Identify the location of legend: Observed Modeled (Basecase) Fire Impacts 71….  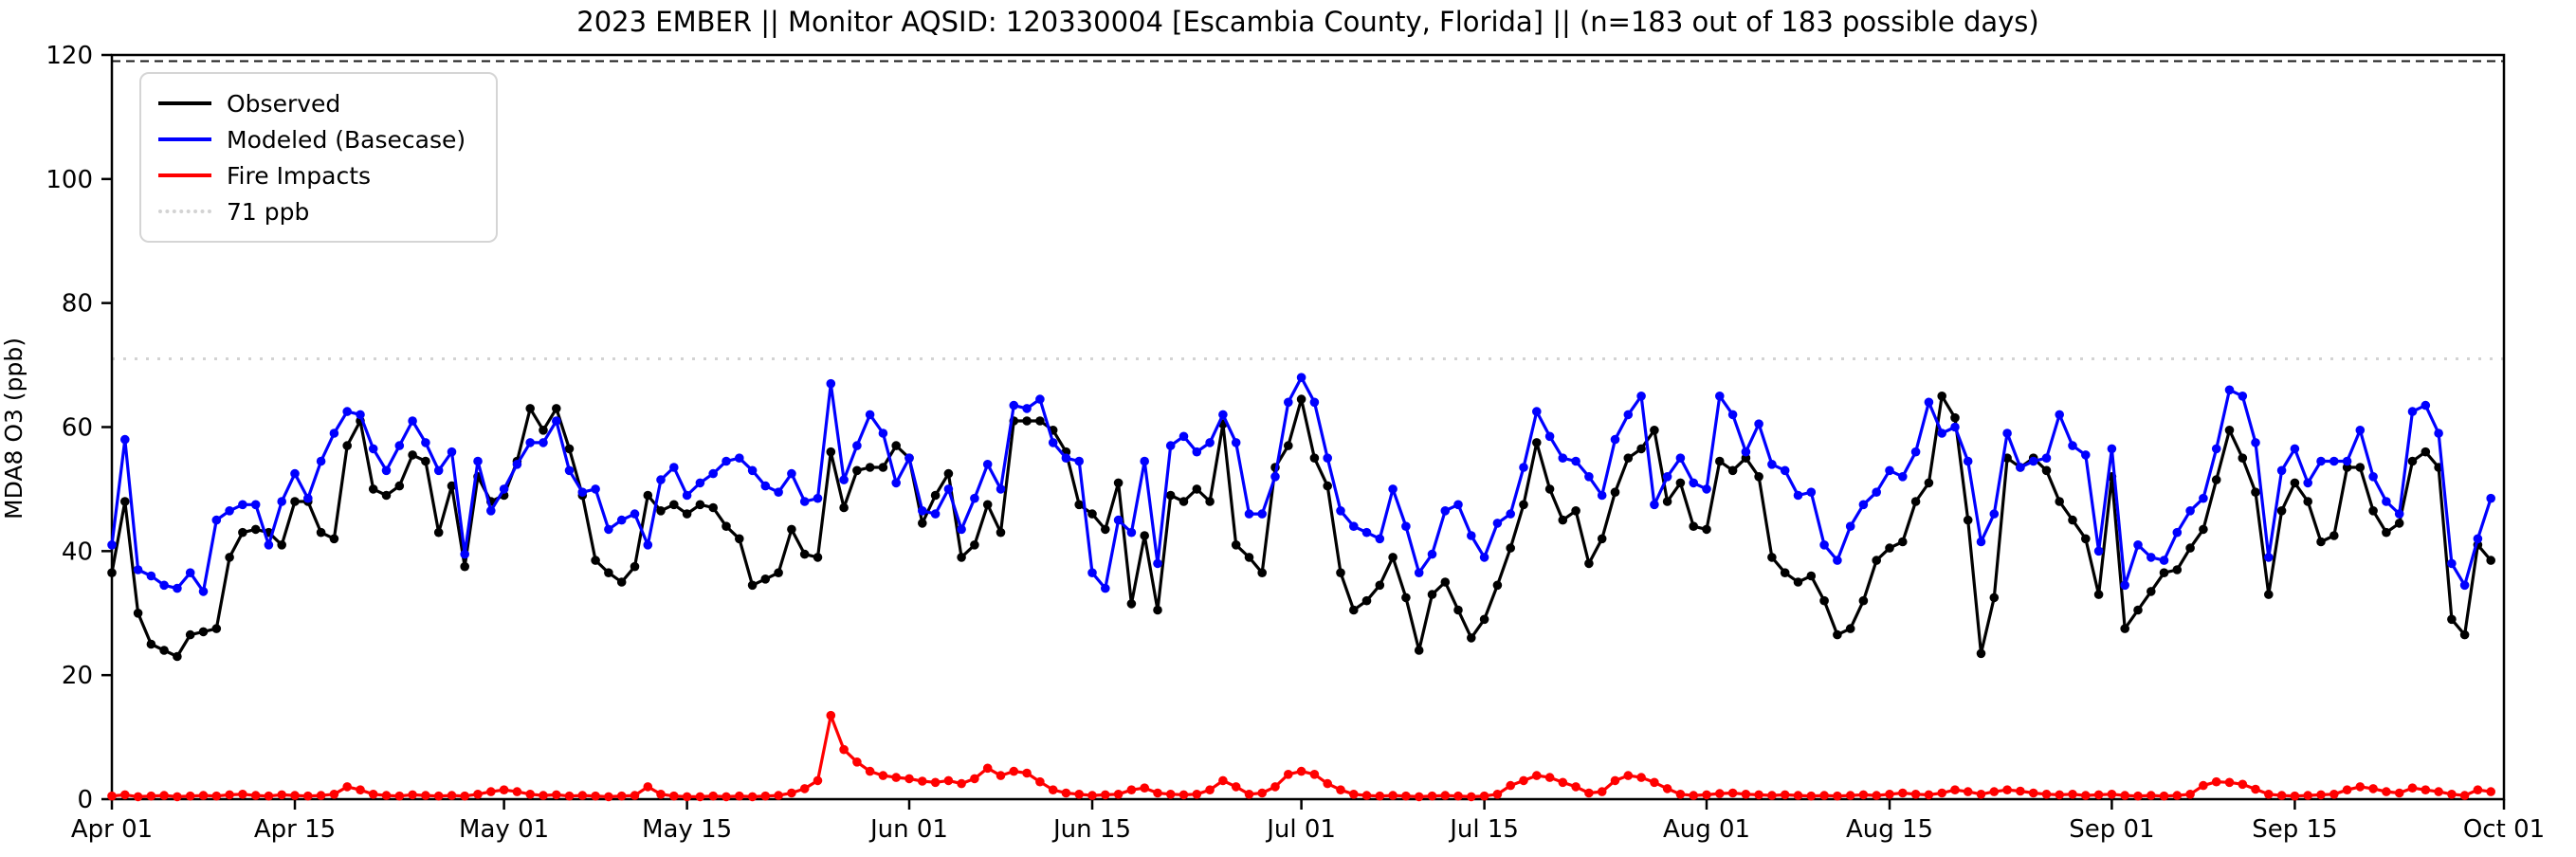
(318, 157).